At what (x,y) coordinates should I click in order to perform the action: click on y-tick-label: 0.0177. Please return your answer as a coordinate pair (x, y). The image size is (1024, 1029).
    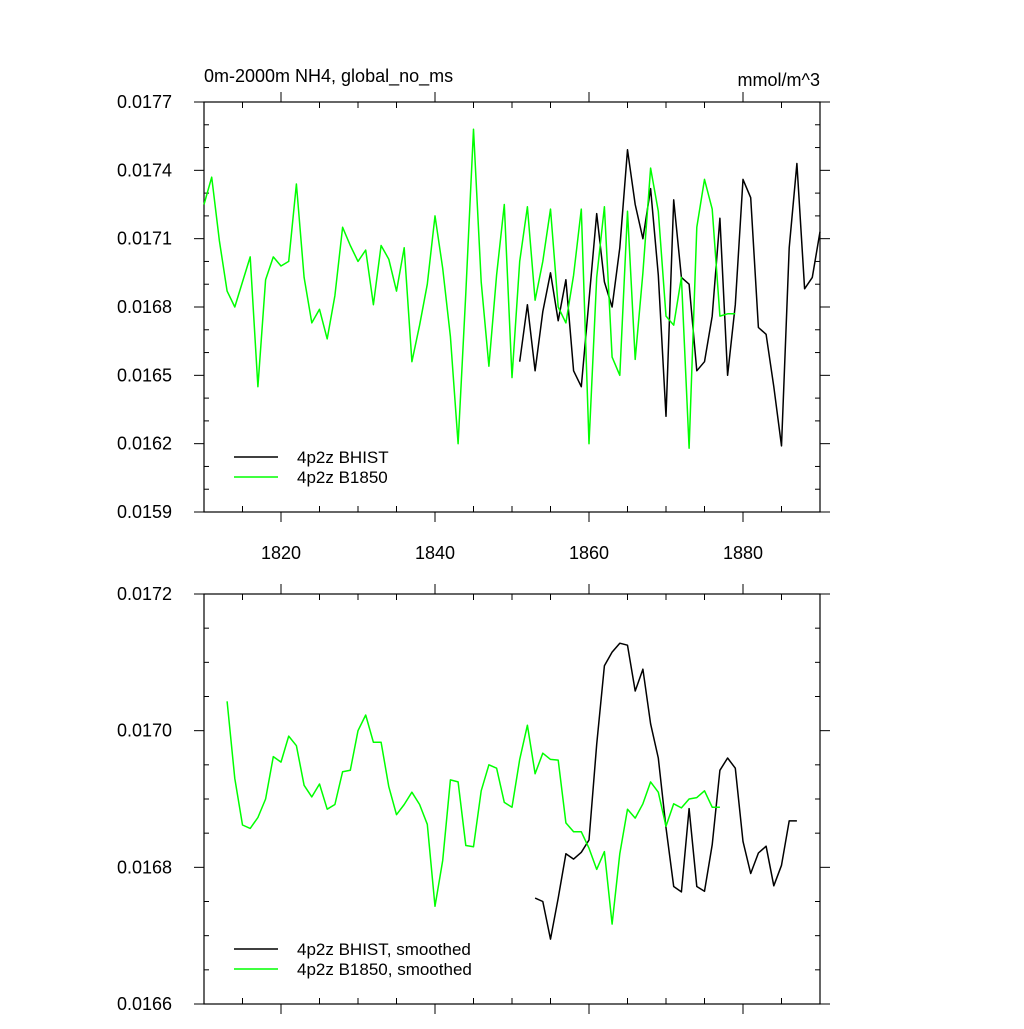
    Looking at the image, I should click on (144, 102).